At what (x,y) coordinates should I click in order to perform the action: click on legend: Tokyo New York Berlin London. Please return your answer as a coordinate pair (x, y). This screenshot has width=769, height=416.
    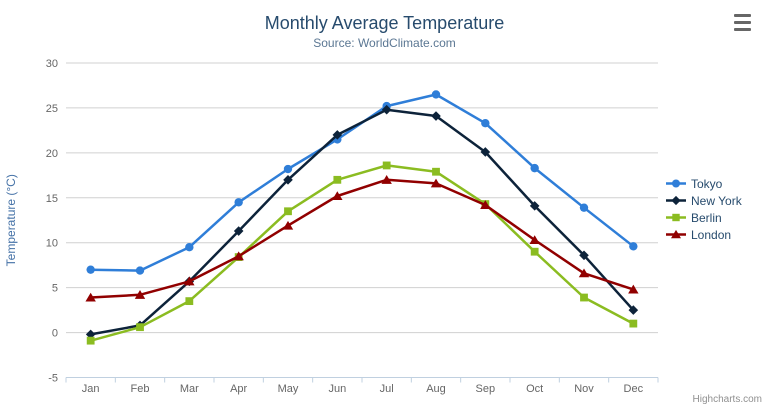
    Looking at the image, I should click on (704, 209).